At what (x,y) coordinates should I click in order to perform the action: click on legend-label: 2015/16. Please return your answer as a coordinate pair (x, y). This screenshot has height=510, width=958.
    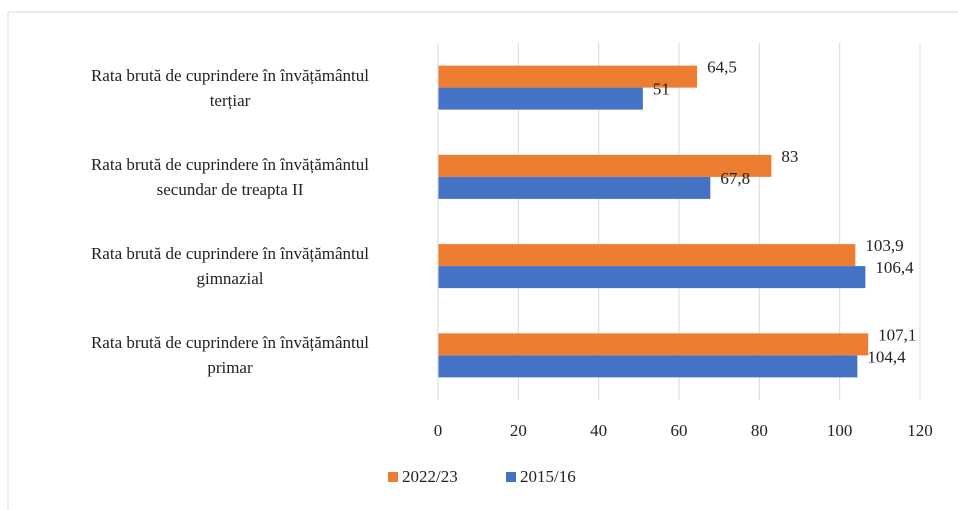
    Looking at the image, I should click on (548, 476).